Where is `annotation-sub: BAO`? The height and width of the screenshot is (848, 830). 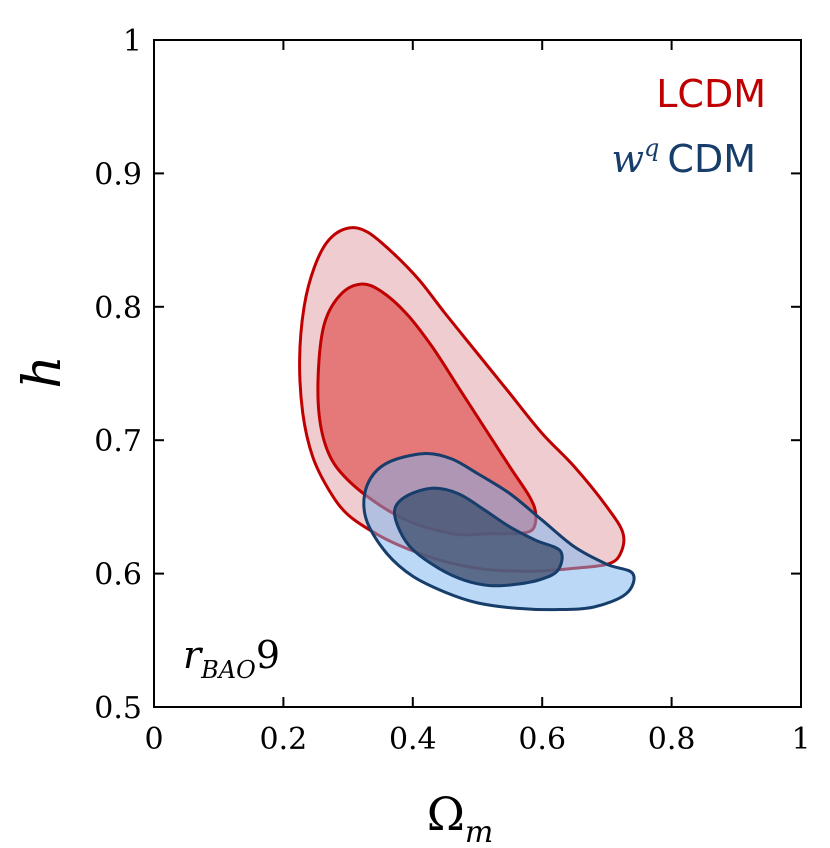 annotation-sub: BAO is located at coordinates (228, 670).